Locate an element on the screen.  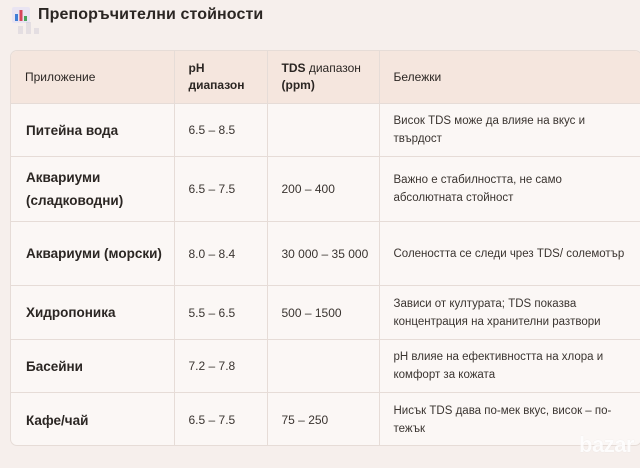
notes-cell: Солеността се следи чрез TDS/ солемотър is located at coordinates (509, 253).